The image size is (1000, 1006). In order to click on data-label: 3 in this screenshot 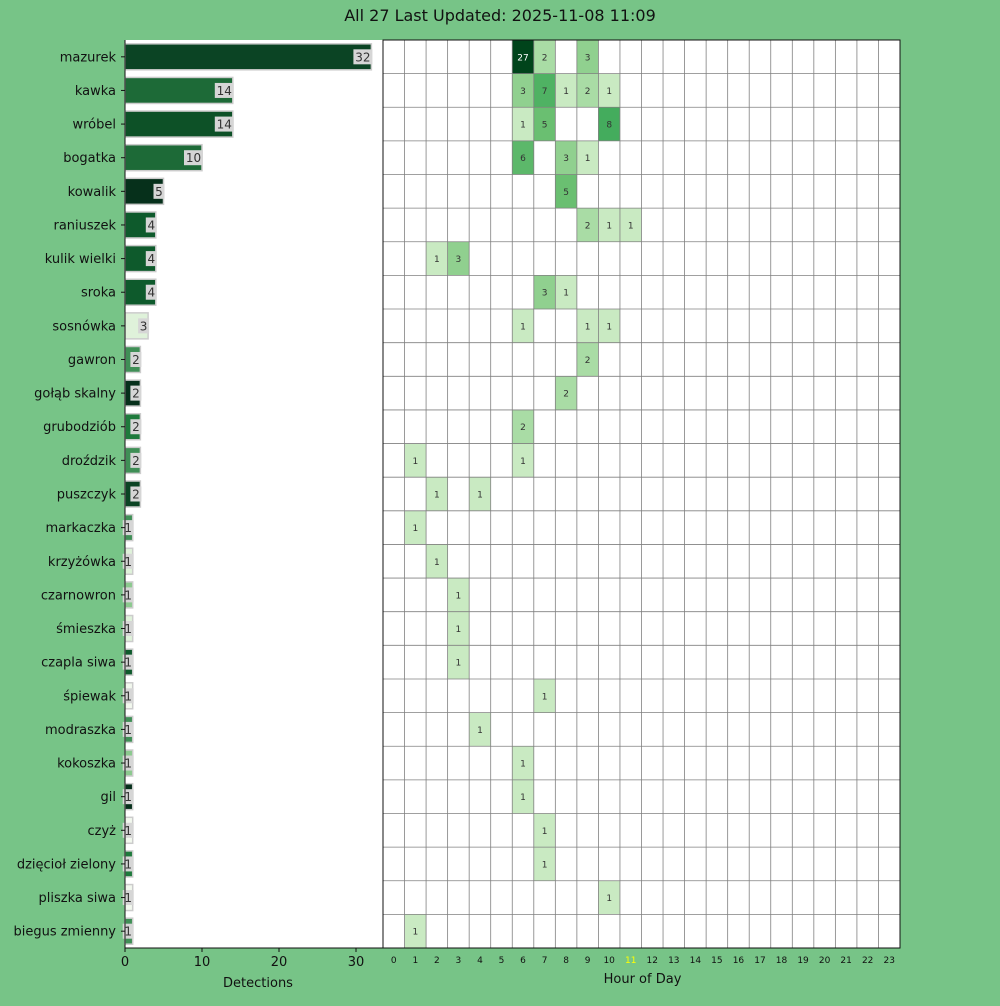, I will do `click(144, 326)`.